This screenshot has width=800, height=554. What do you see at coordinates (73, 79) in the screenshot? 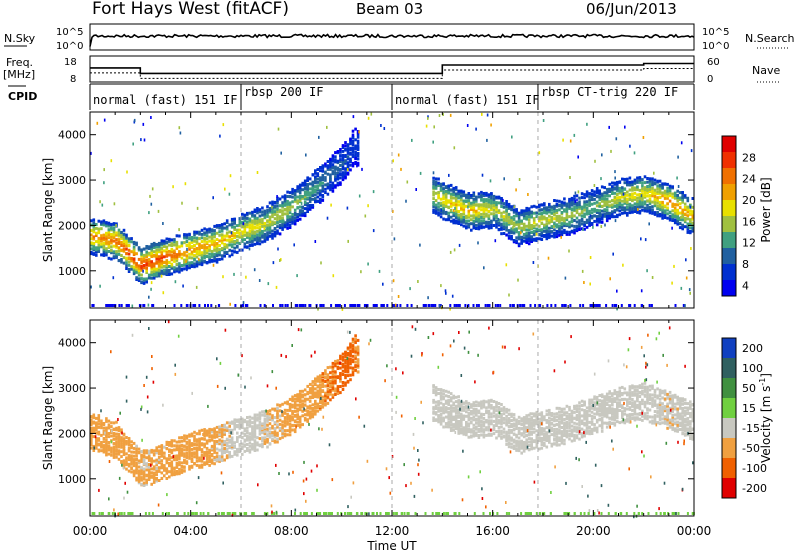
I see `freq-tick-low: 8` at bounding box center [73, 79].